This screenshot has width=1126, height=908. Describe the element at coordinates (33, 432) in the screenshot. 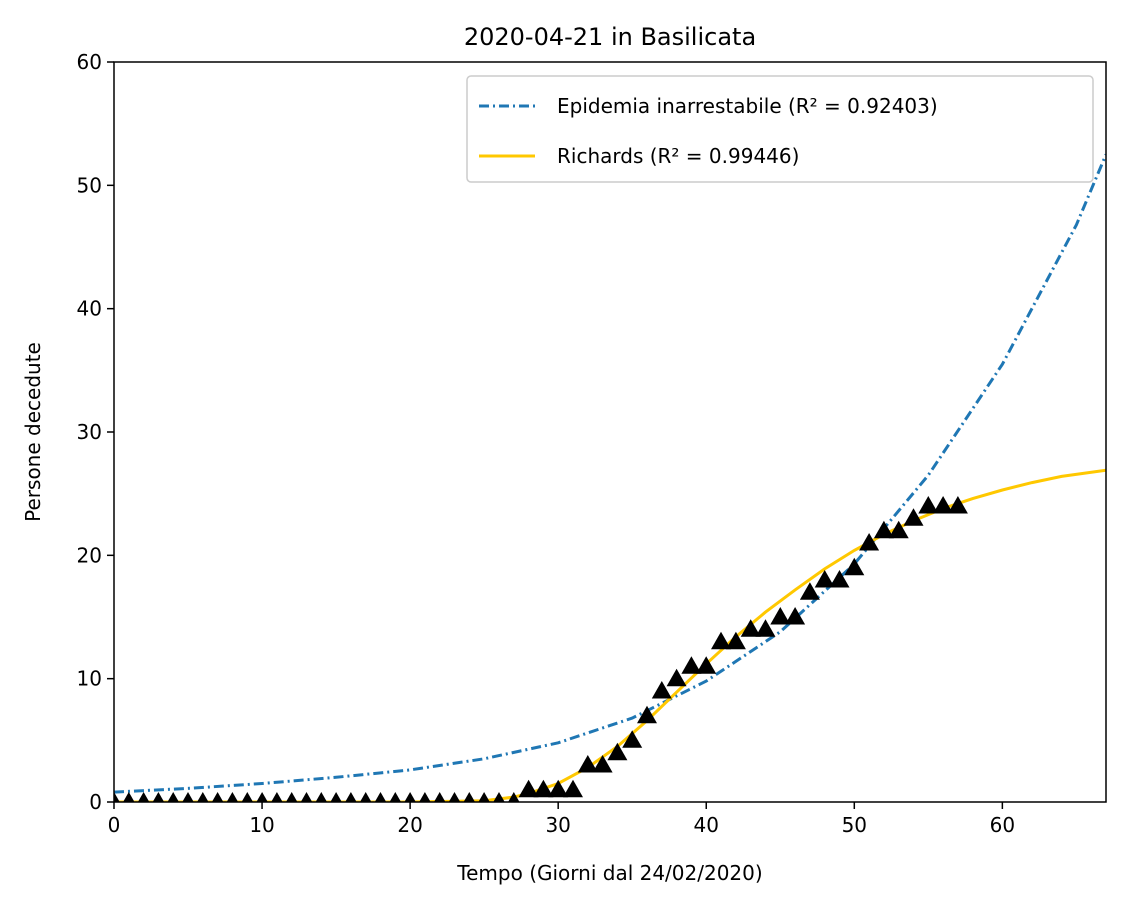

I see `y-axis-title: Persone decedute` at that location.